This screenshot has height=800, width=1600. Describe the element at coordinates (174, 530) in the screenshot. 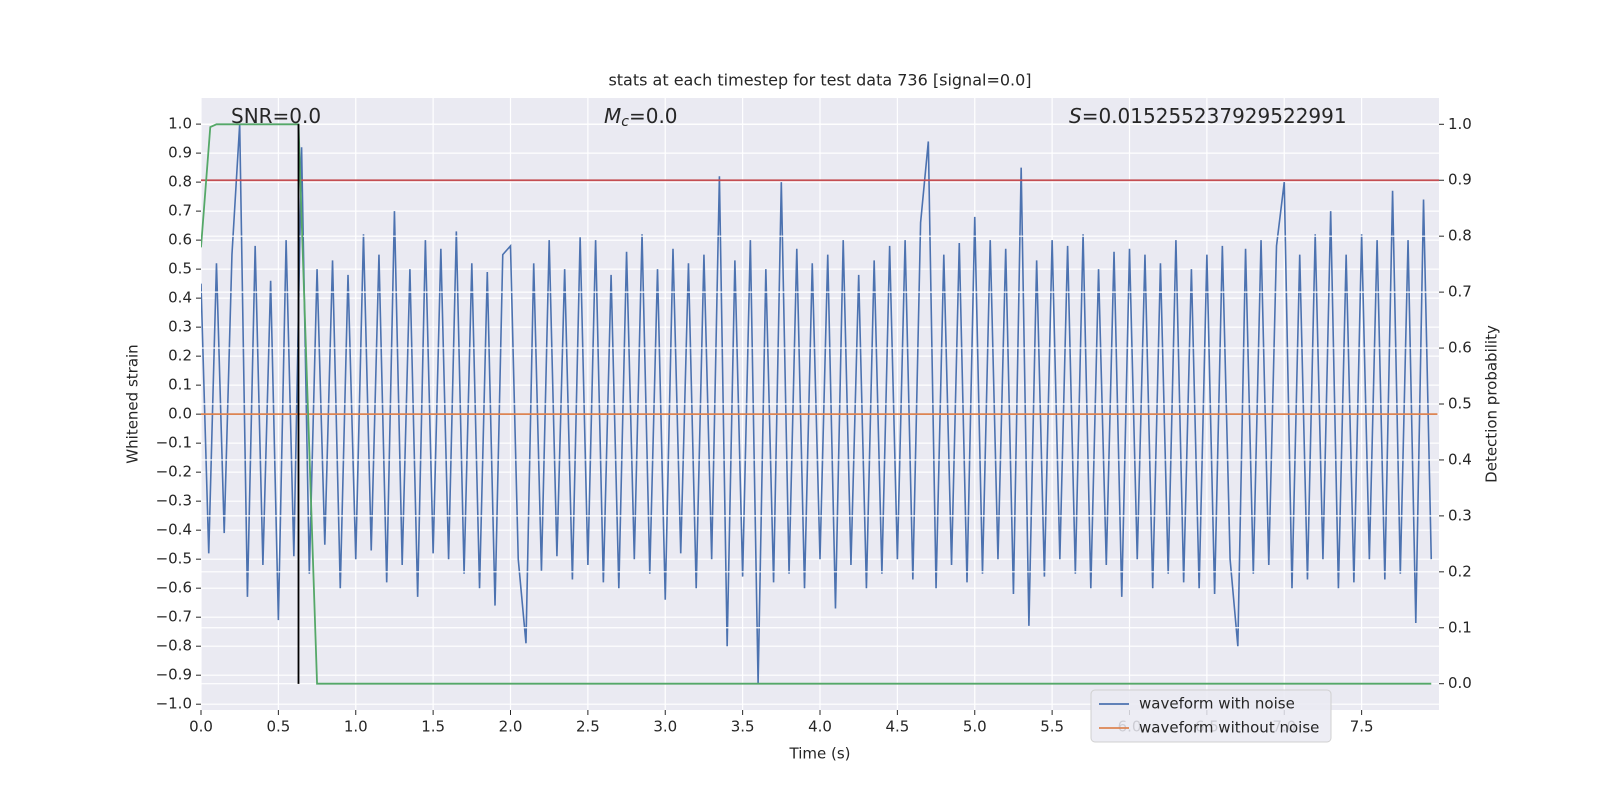

I see `y-tick-label: −0.4` at that location.